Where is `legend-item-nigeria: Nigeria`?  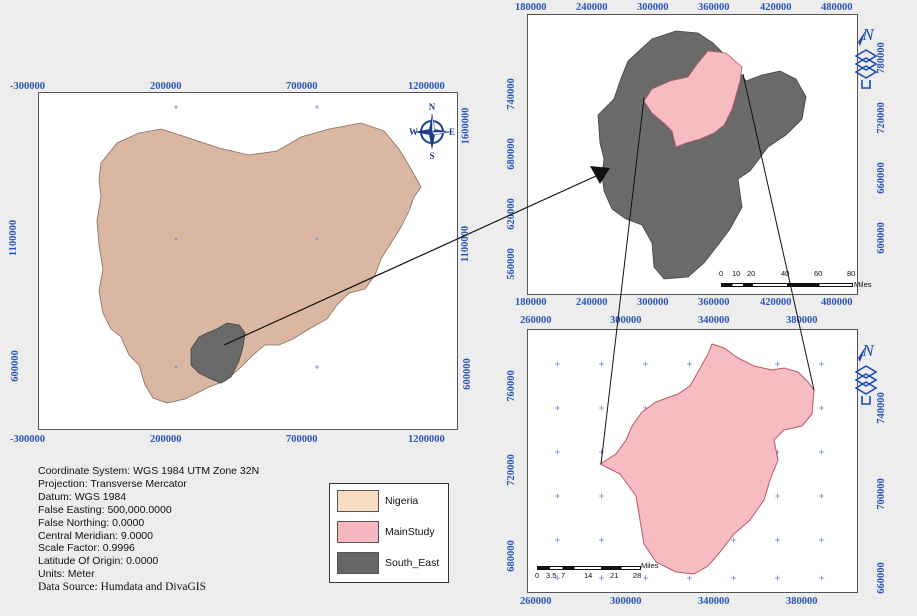
legend-item-nigeria: Nigeria is located at coordinates (377, 501).